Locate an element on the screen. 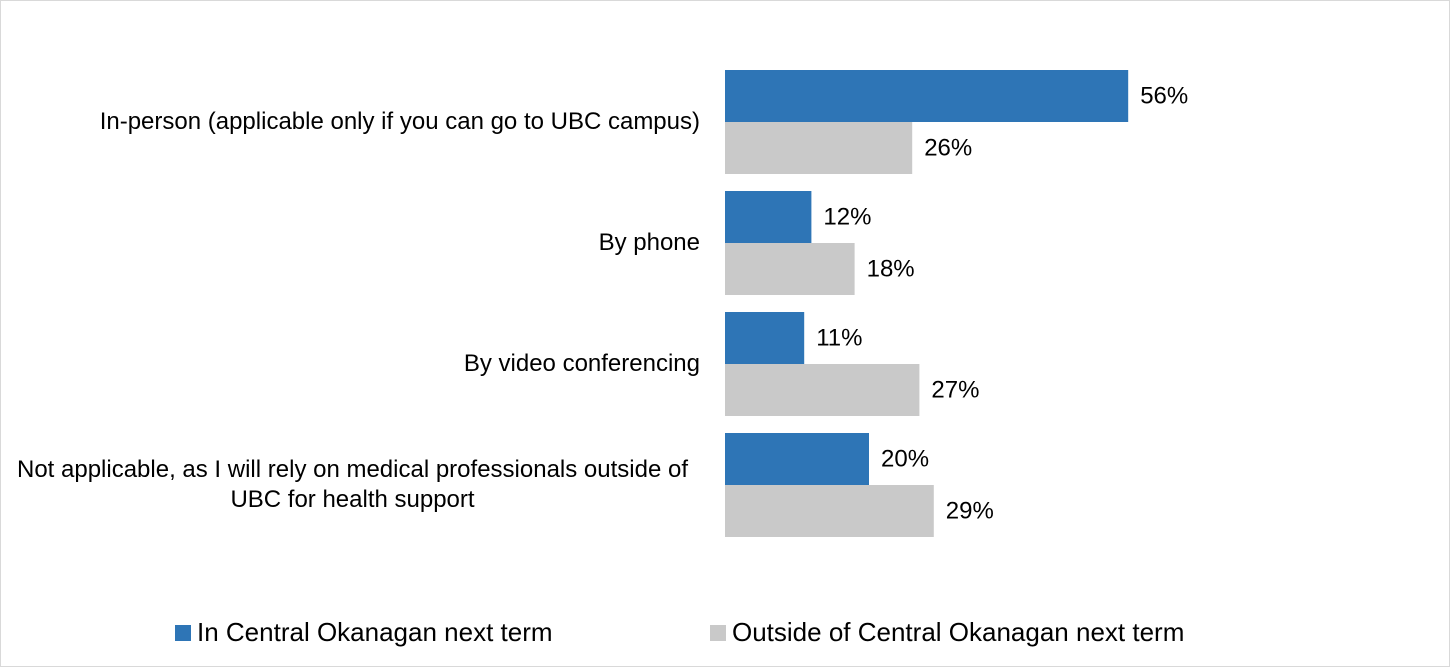  legend-label: Outside of Central Okanagan next term is located at coordinates (958, 632).